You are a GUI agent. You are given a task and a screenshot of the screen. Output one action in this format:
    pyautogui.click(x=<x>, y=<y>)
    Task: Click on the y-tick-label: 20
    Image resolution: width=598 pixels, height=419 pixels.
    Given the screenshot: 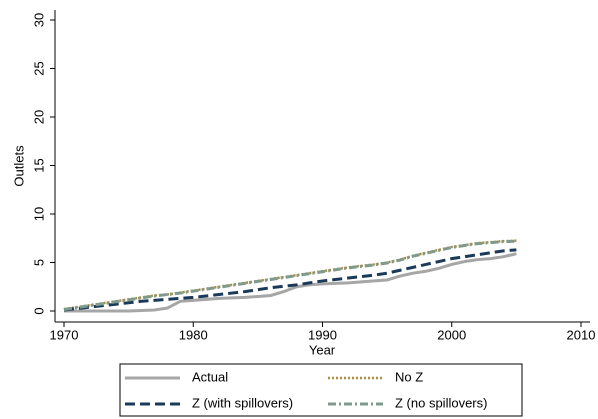 What is the action you would take?
    pyautogui.click(x=38, y=117)
    